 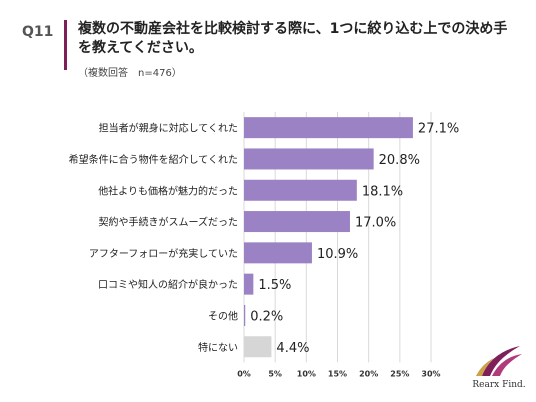 What do you see at coordinates (274, 285) in the screenshot?
I see `data-label: 1.5%` at bounding box center [274, 285].